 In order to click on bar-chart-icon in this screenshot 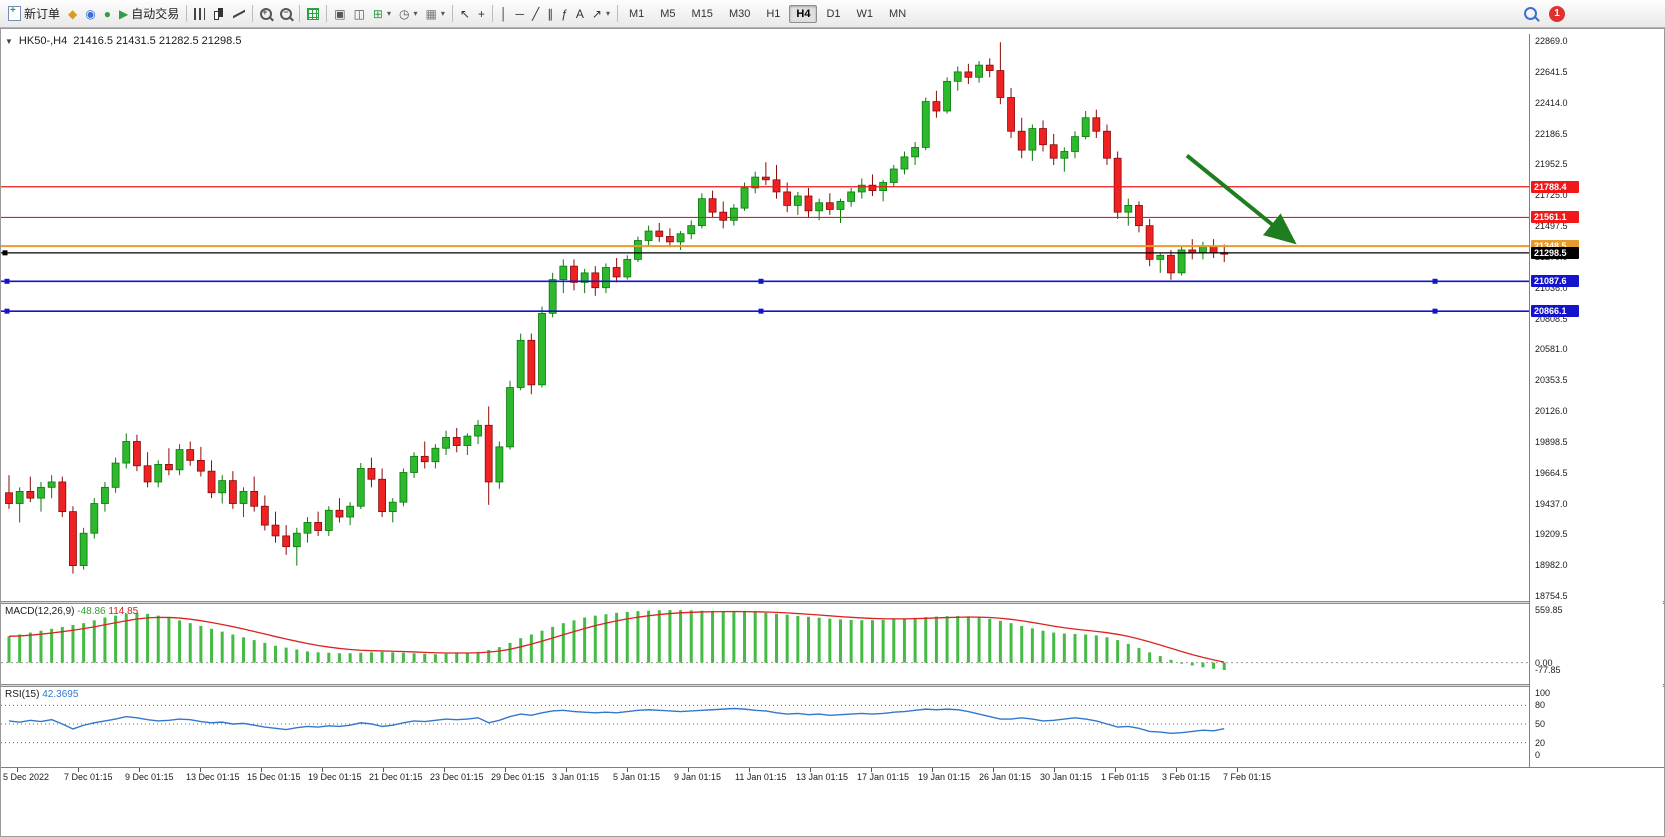, I will do `click(200, 13)`.